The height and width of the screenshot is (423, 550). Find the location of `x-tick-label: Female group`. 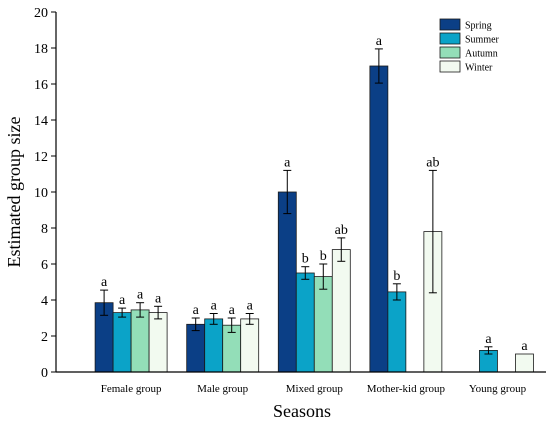

x-tick-label: Female group is located at coordinates (131, 389).